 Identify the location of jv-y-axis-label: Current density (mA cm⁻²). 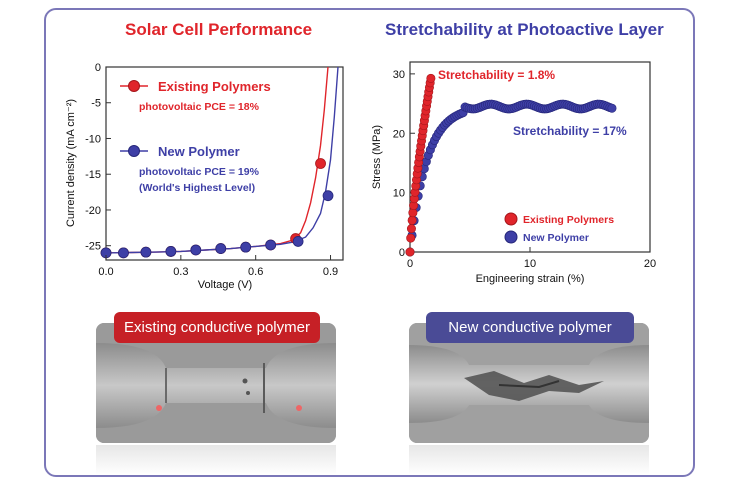
(71, 163).